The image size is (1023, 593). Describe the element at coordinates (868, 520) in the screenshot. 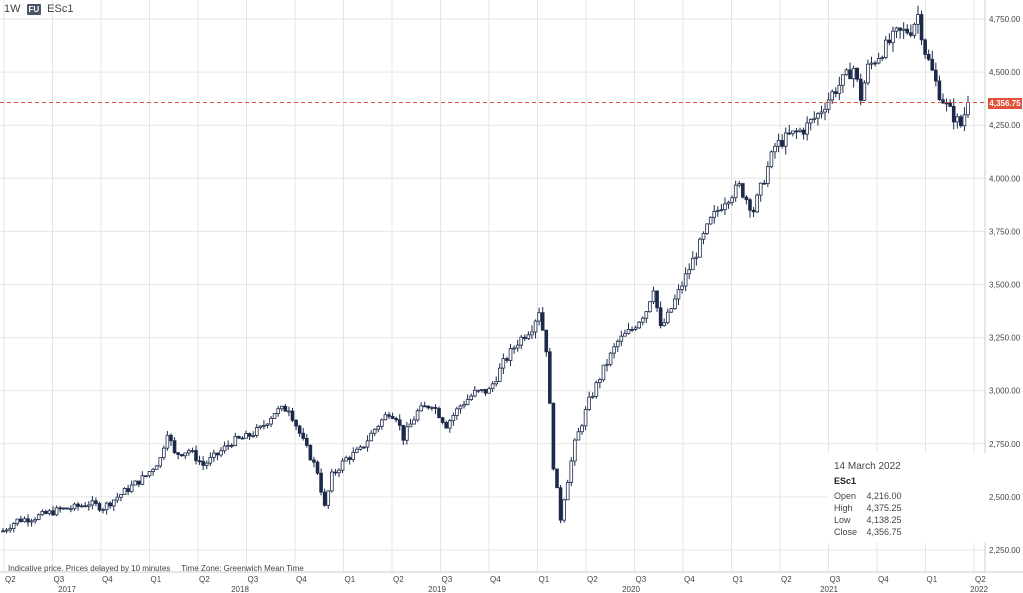

I see `infobox-low-row: Low 4,138.25` at that location.